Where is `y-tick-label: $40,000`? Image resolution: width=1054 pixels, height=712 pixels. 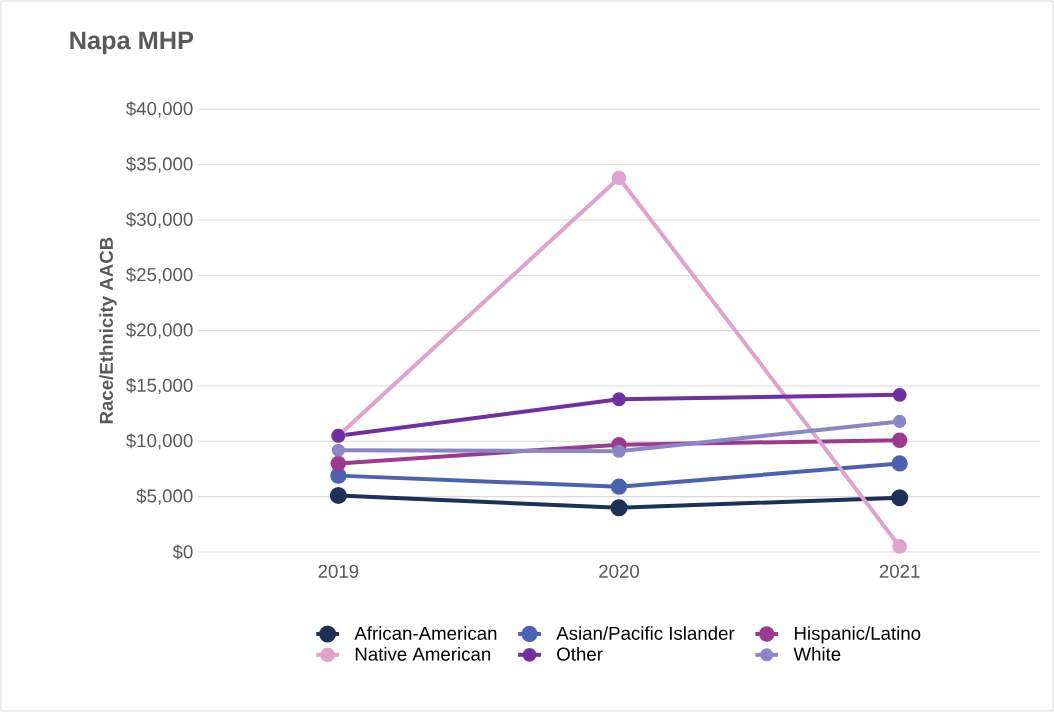
y-tick-label: $40,000 is located at coordinates (159, 109).